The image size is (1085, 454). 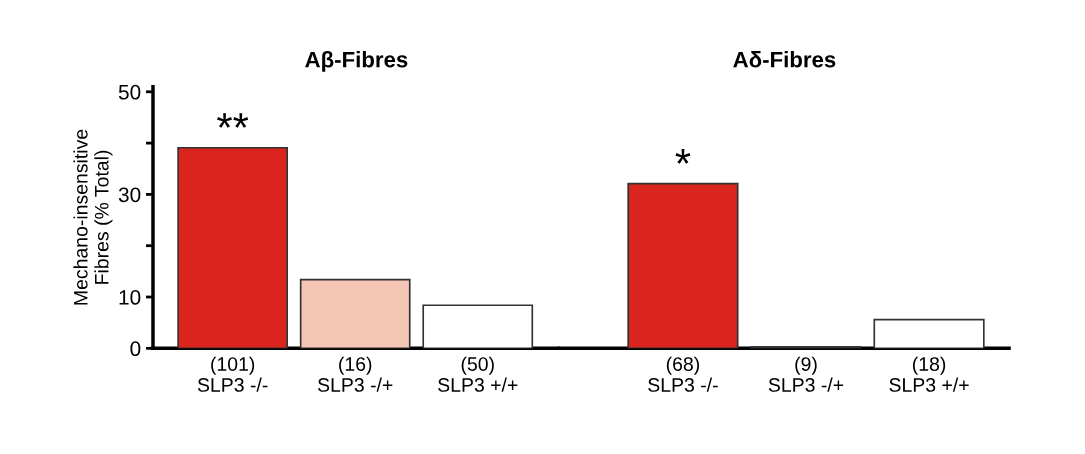 What do you see at coordinates (130, 297) in the screenshot?
I see `y-tick-label: 10` at bounding box center [130, 297].